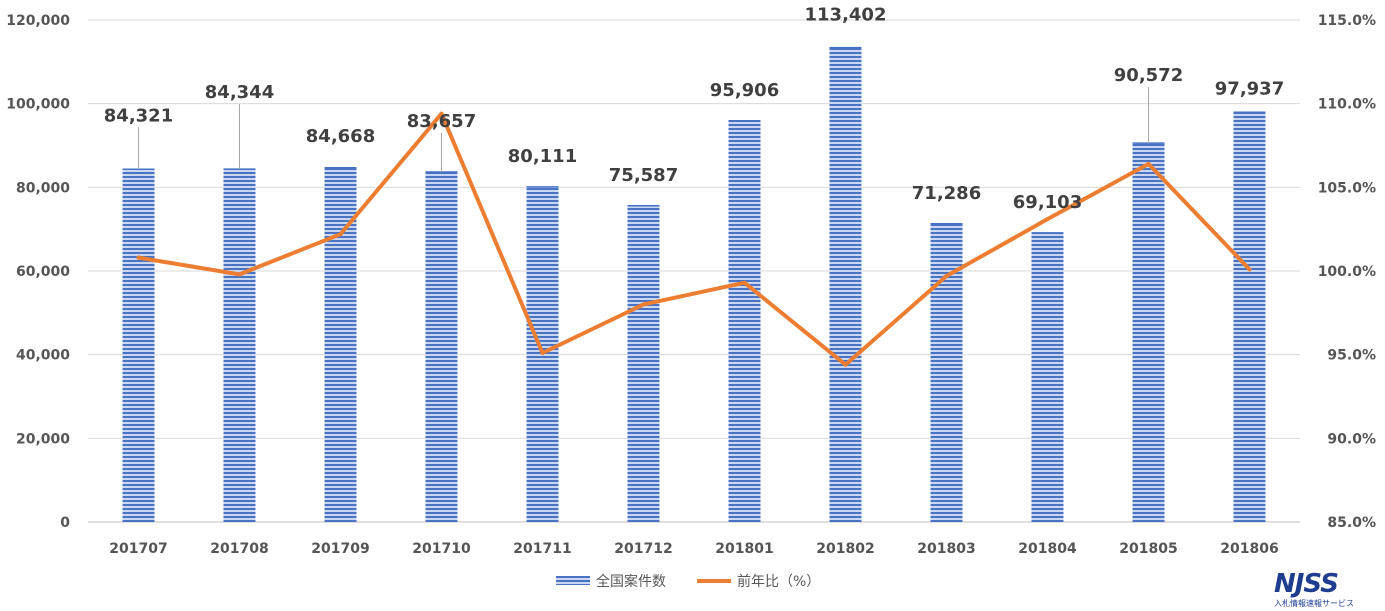  What do you see at coordinates (1306, 584) in the screenshot?
I see `logo-text: NJSS` at bounding box center [1306, 584].